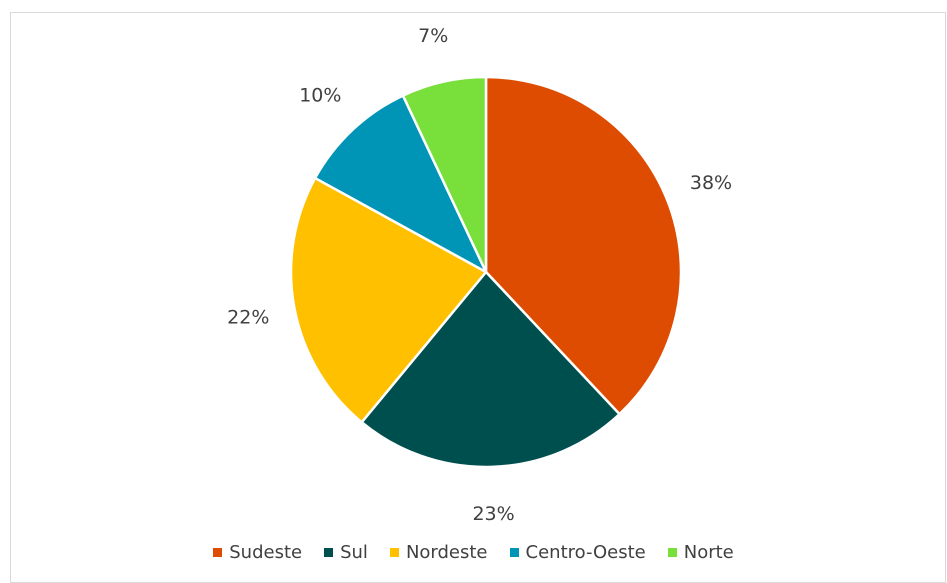 The height and width of the screenshot is (583, 947). I want to click on legend-item-centro-oeste: Centro-Oeste, so click(577, 552).